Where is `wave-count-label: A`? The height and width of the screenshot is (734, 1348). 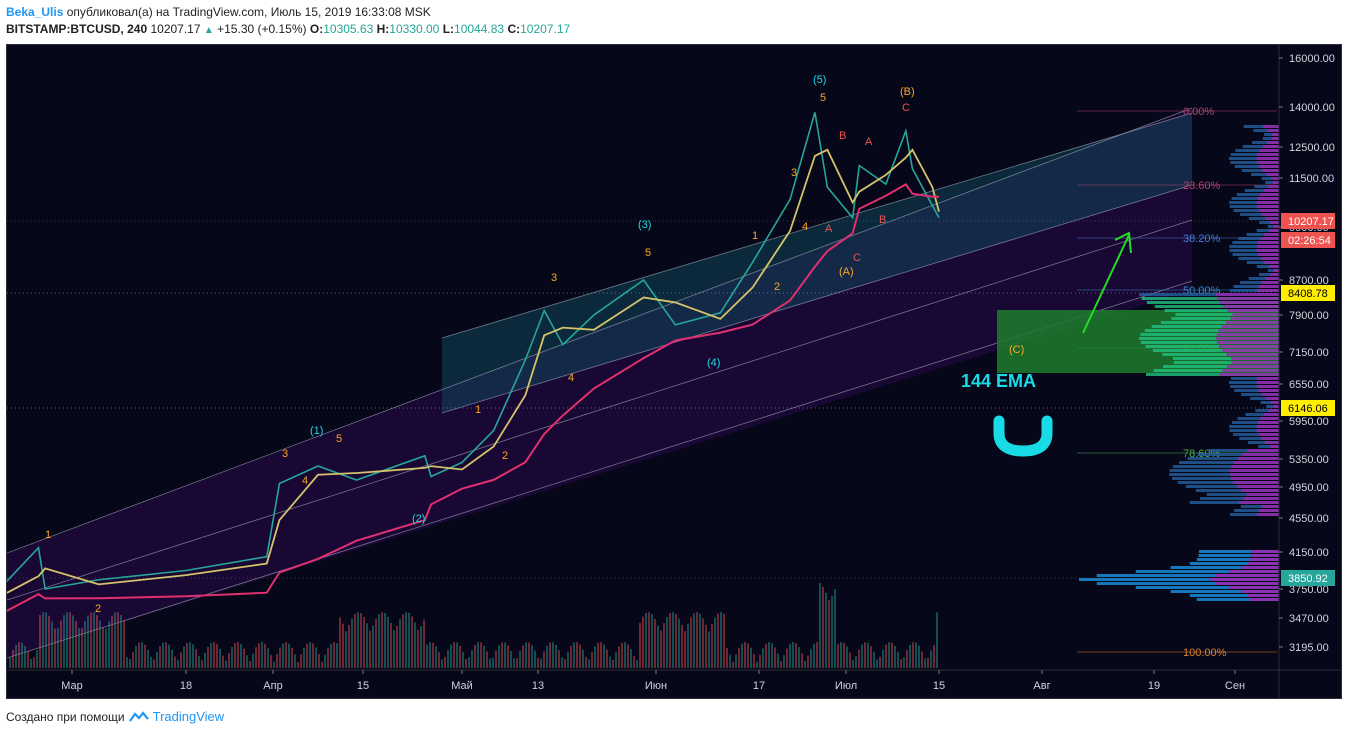
wave-count-label: A is located at coordinates (829, 229).